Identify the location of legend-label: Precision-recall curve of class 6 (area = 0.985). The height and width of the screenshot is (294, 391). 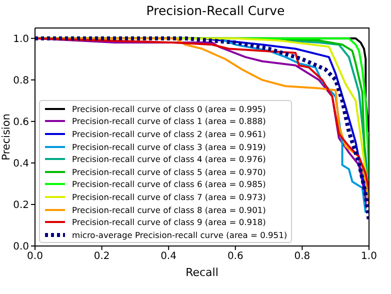
(169, 184).